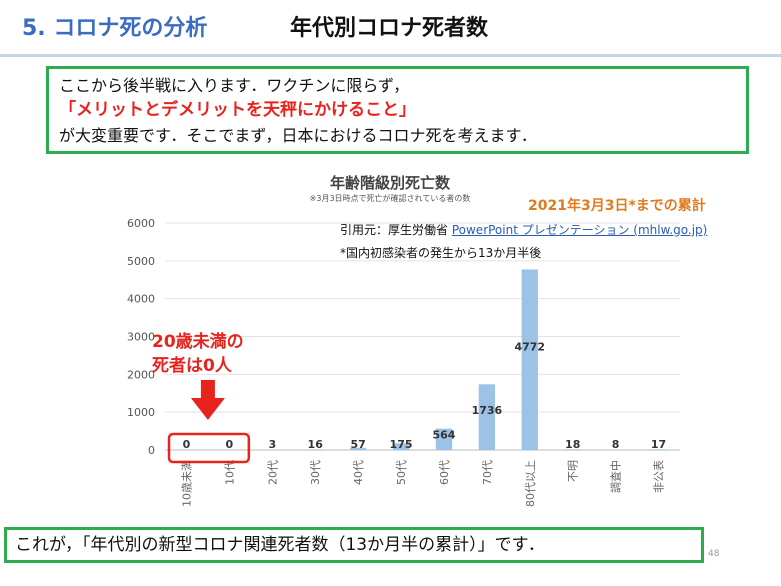 This screenshot has height=586, width=781. I want to click on summary-box: これが，「年代別の新型コロナ関連死者数（13か月半の累計）」です．, so click(354, 545).